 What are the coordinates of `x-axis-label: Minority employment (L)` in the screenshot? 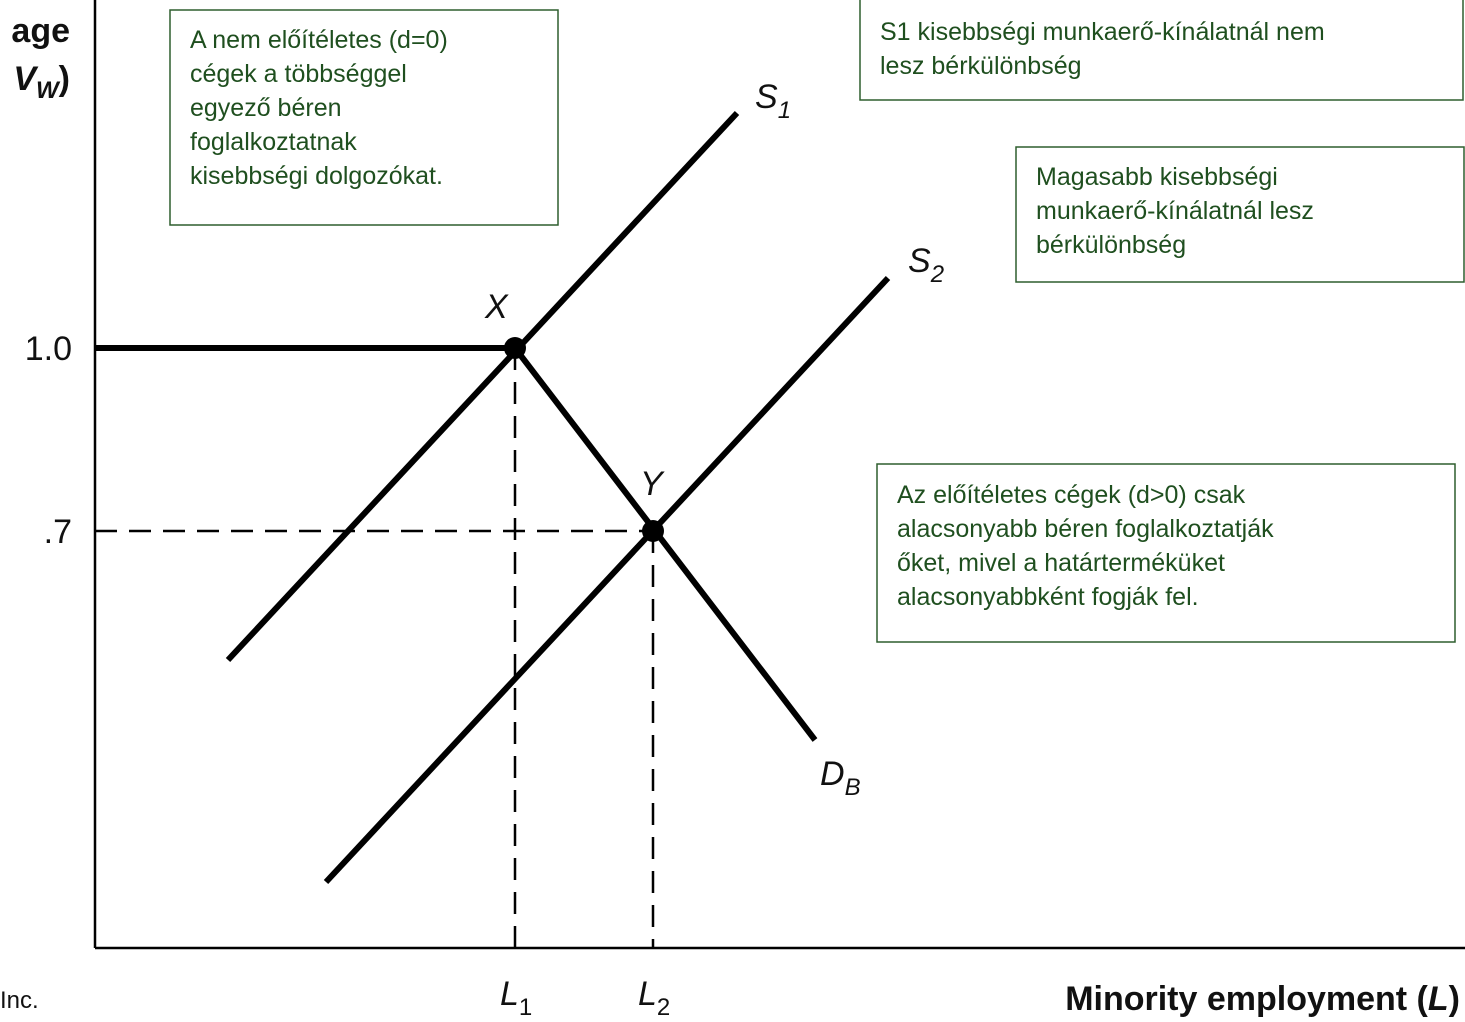 It's located at (1262, 999).